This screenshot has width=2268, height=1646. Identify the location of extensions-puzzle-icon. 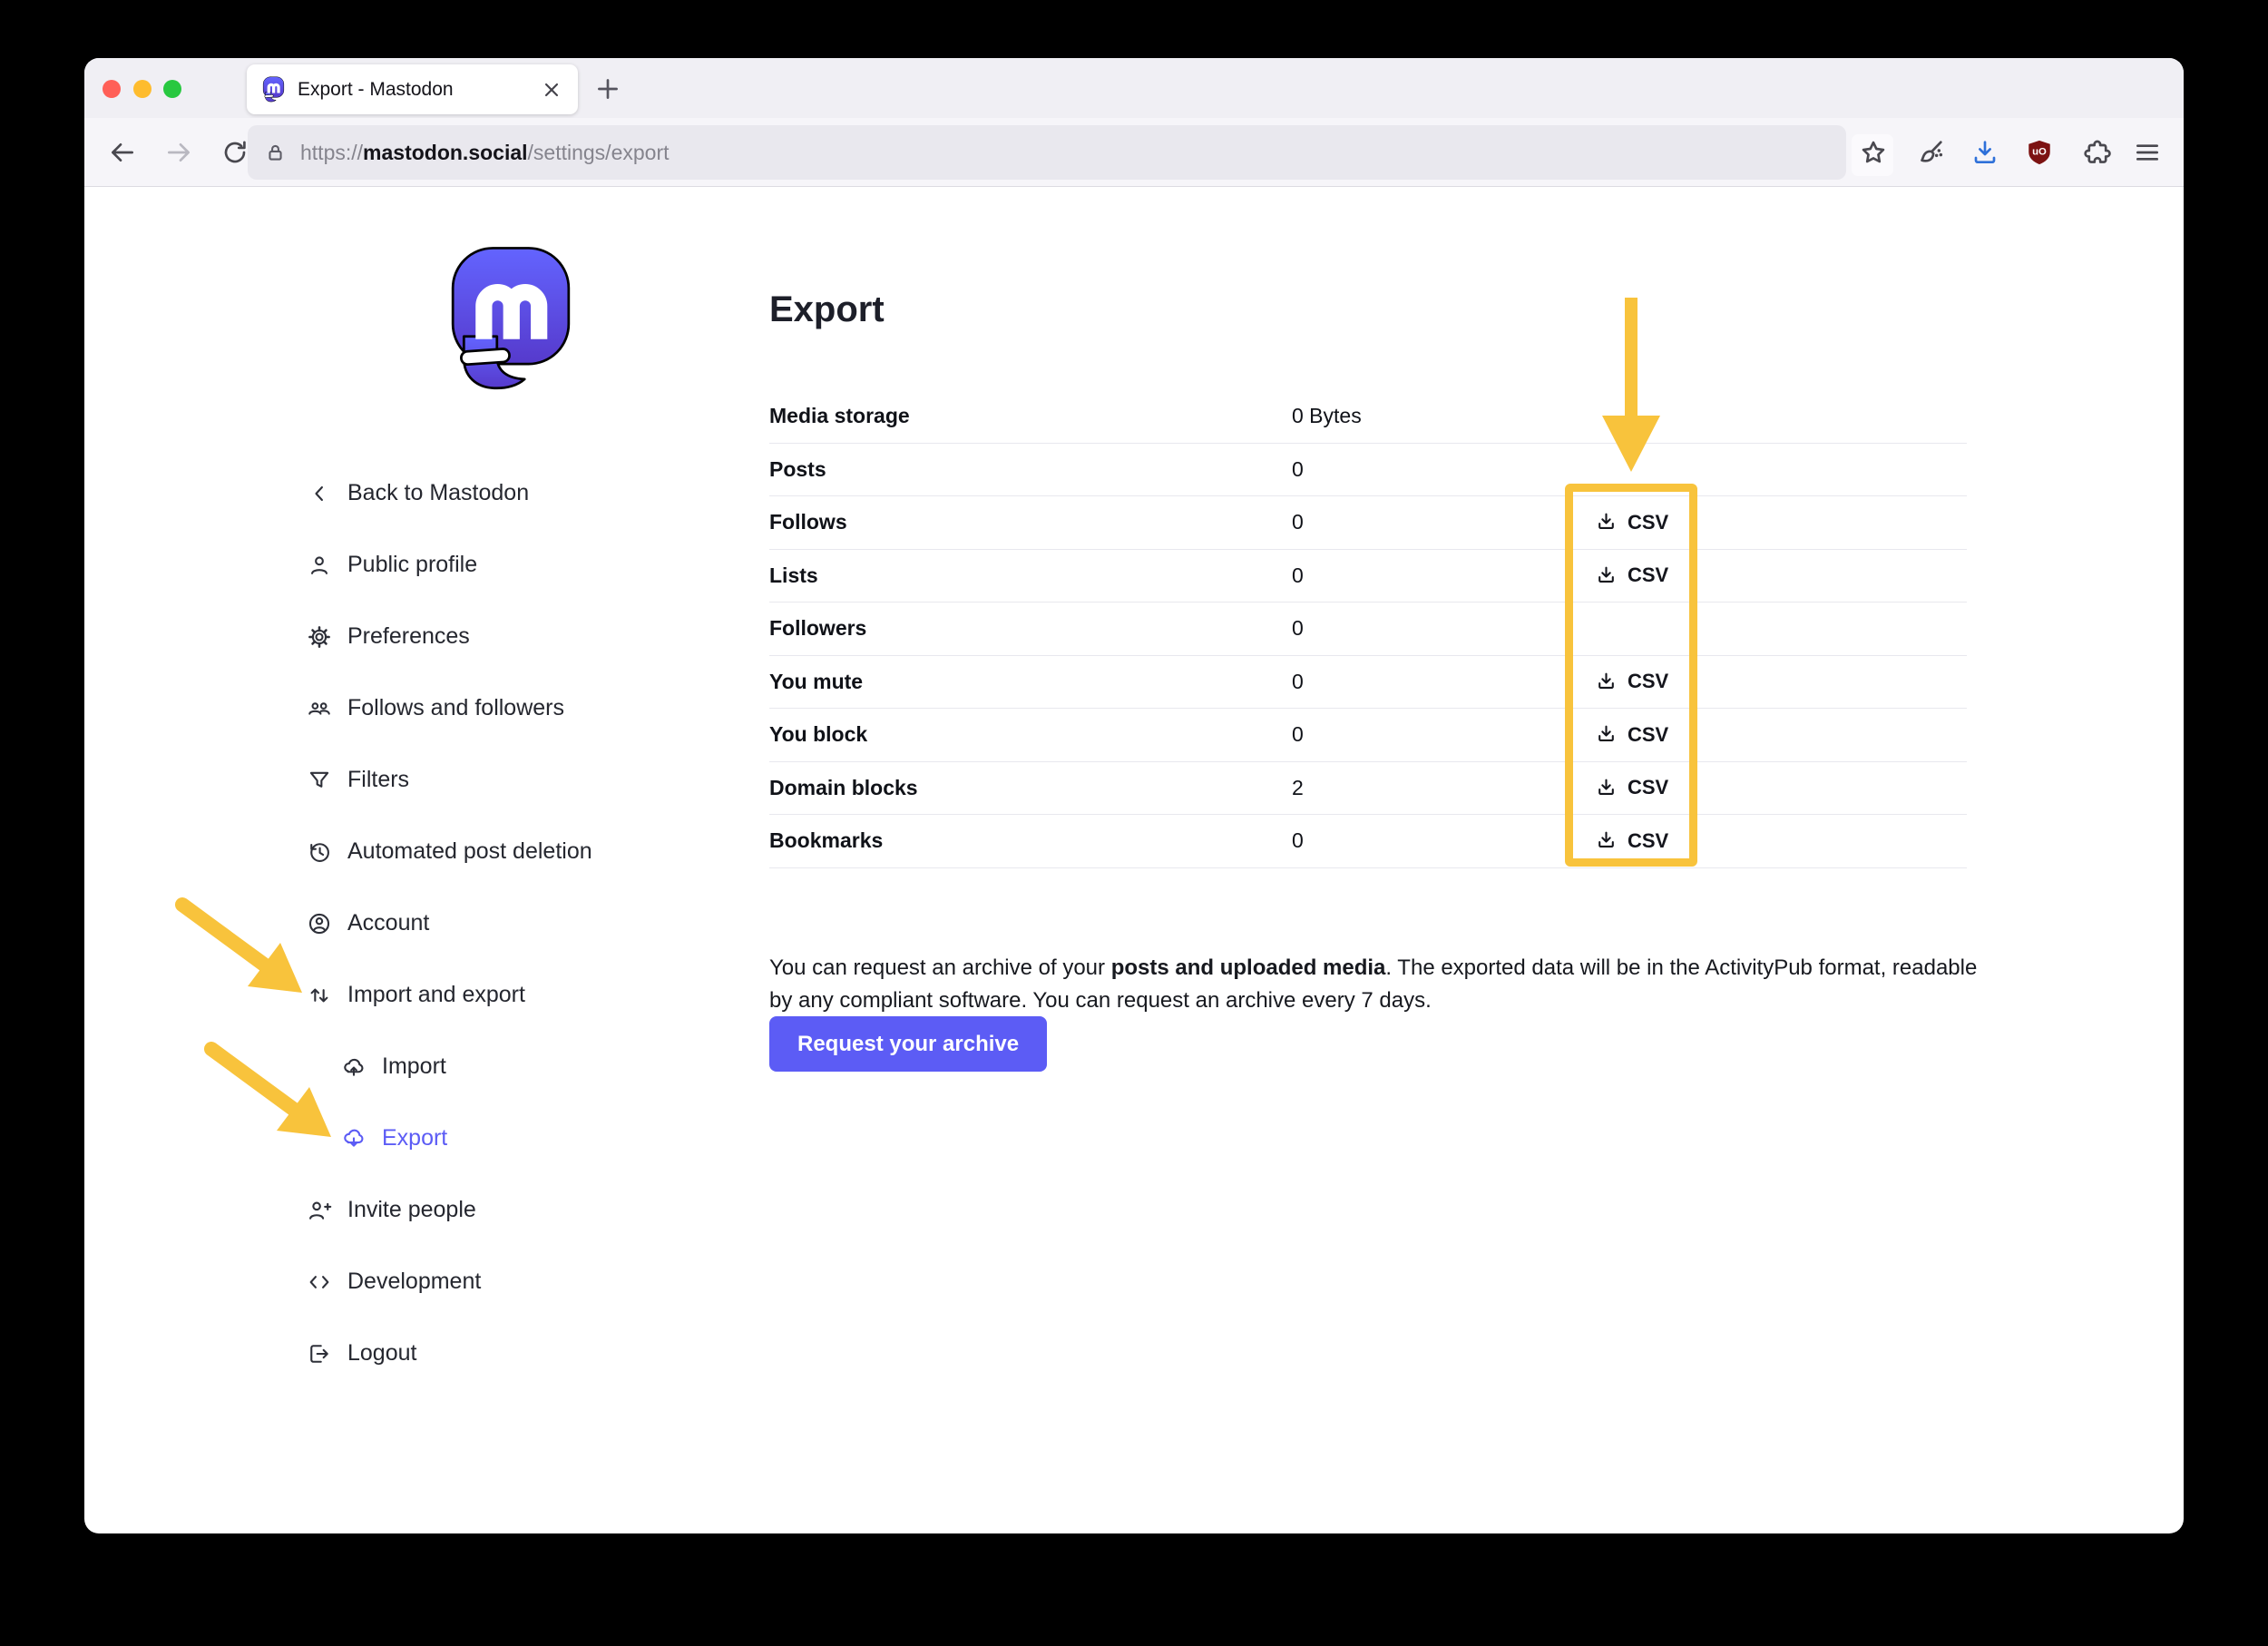
(2097, 153).